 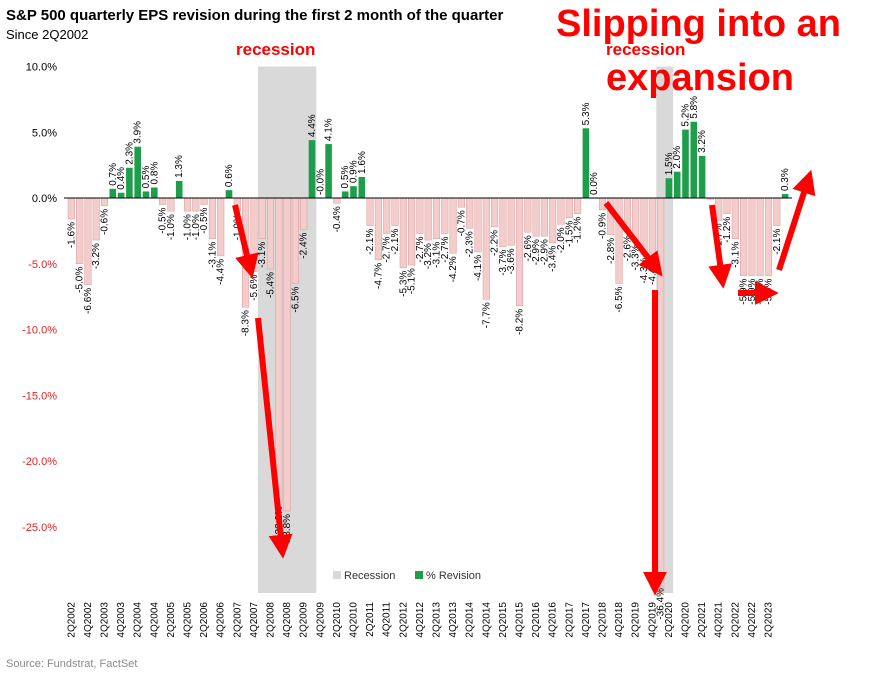 What do you see at coordinates (39, 331) in the screenshot?
I see `y-tick-label: -10.0%` at bounding box center [39, 331].